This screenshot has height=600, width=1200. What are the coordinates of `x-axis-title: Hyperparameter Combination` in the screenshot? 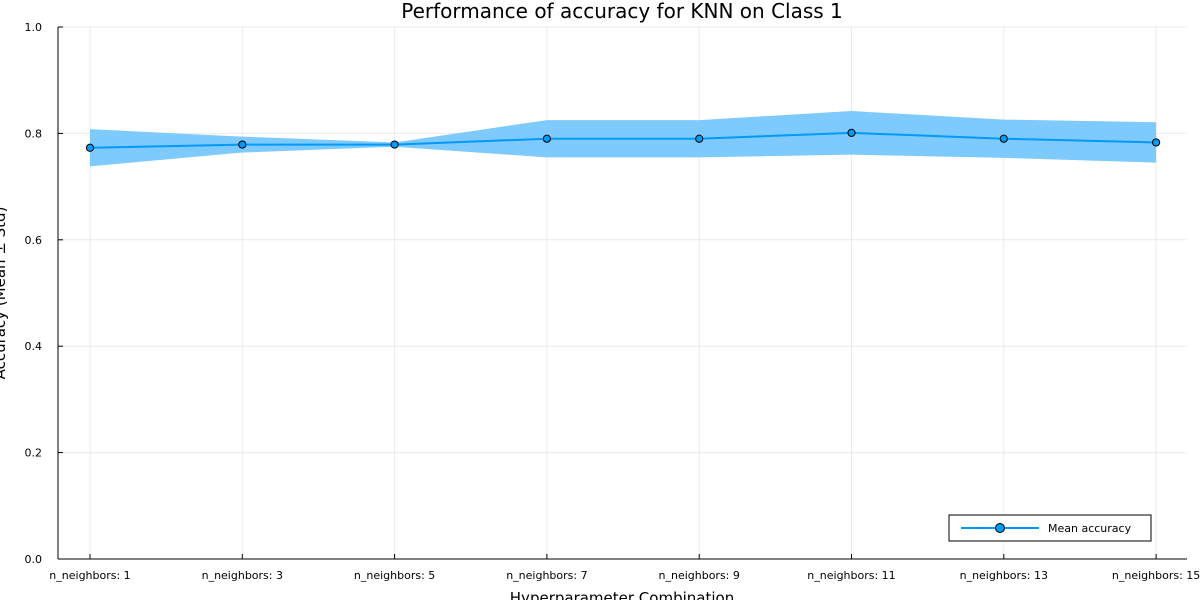 It's located at (622, 594).